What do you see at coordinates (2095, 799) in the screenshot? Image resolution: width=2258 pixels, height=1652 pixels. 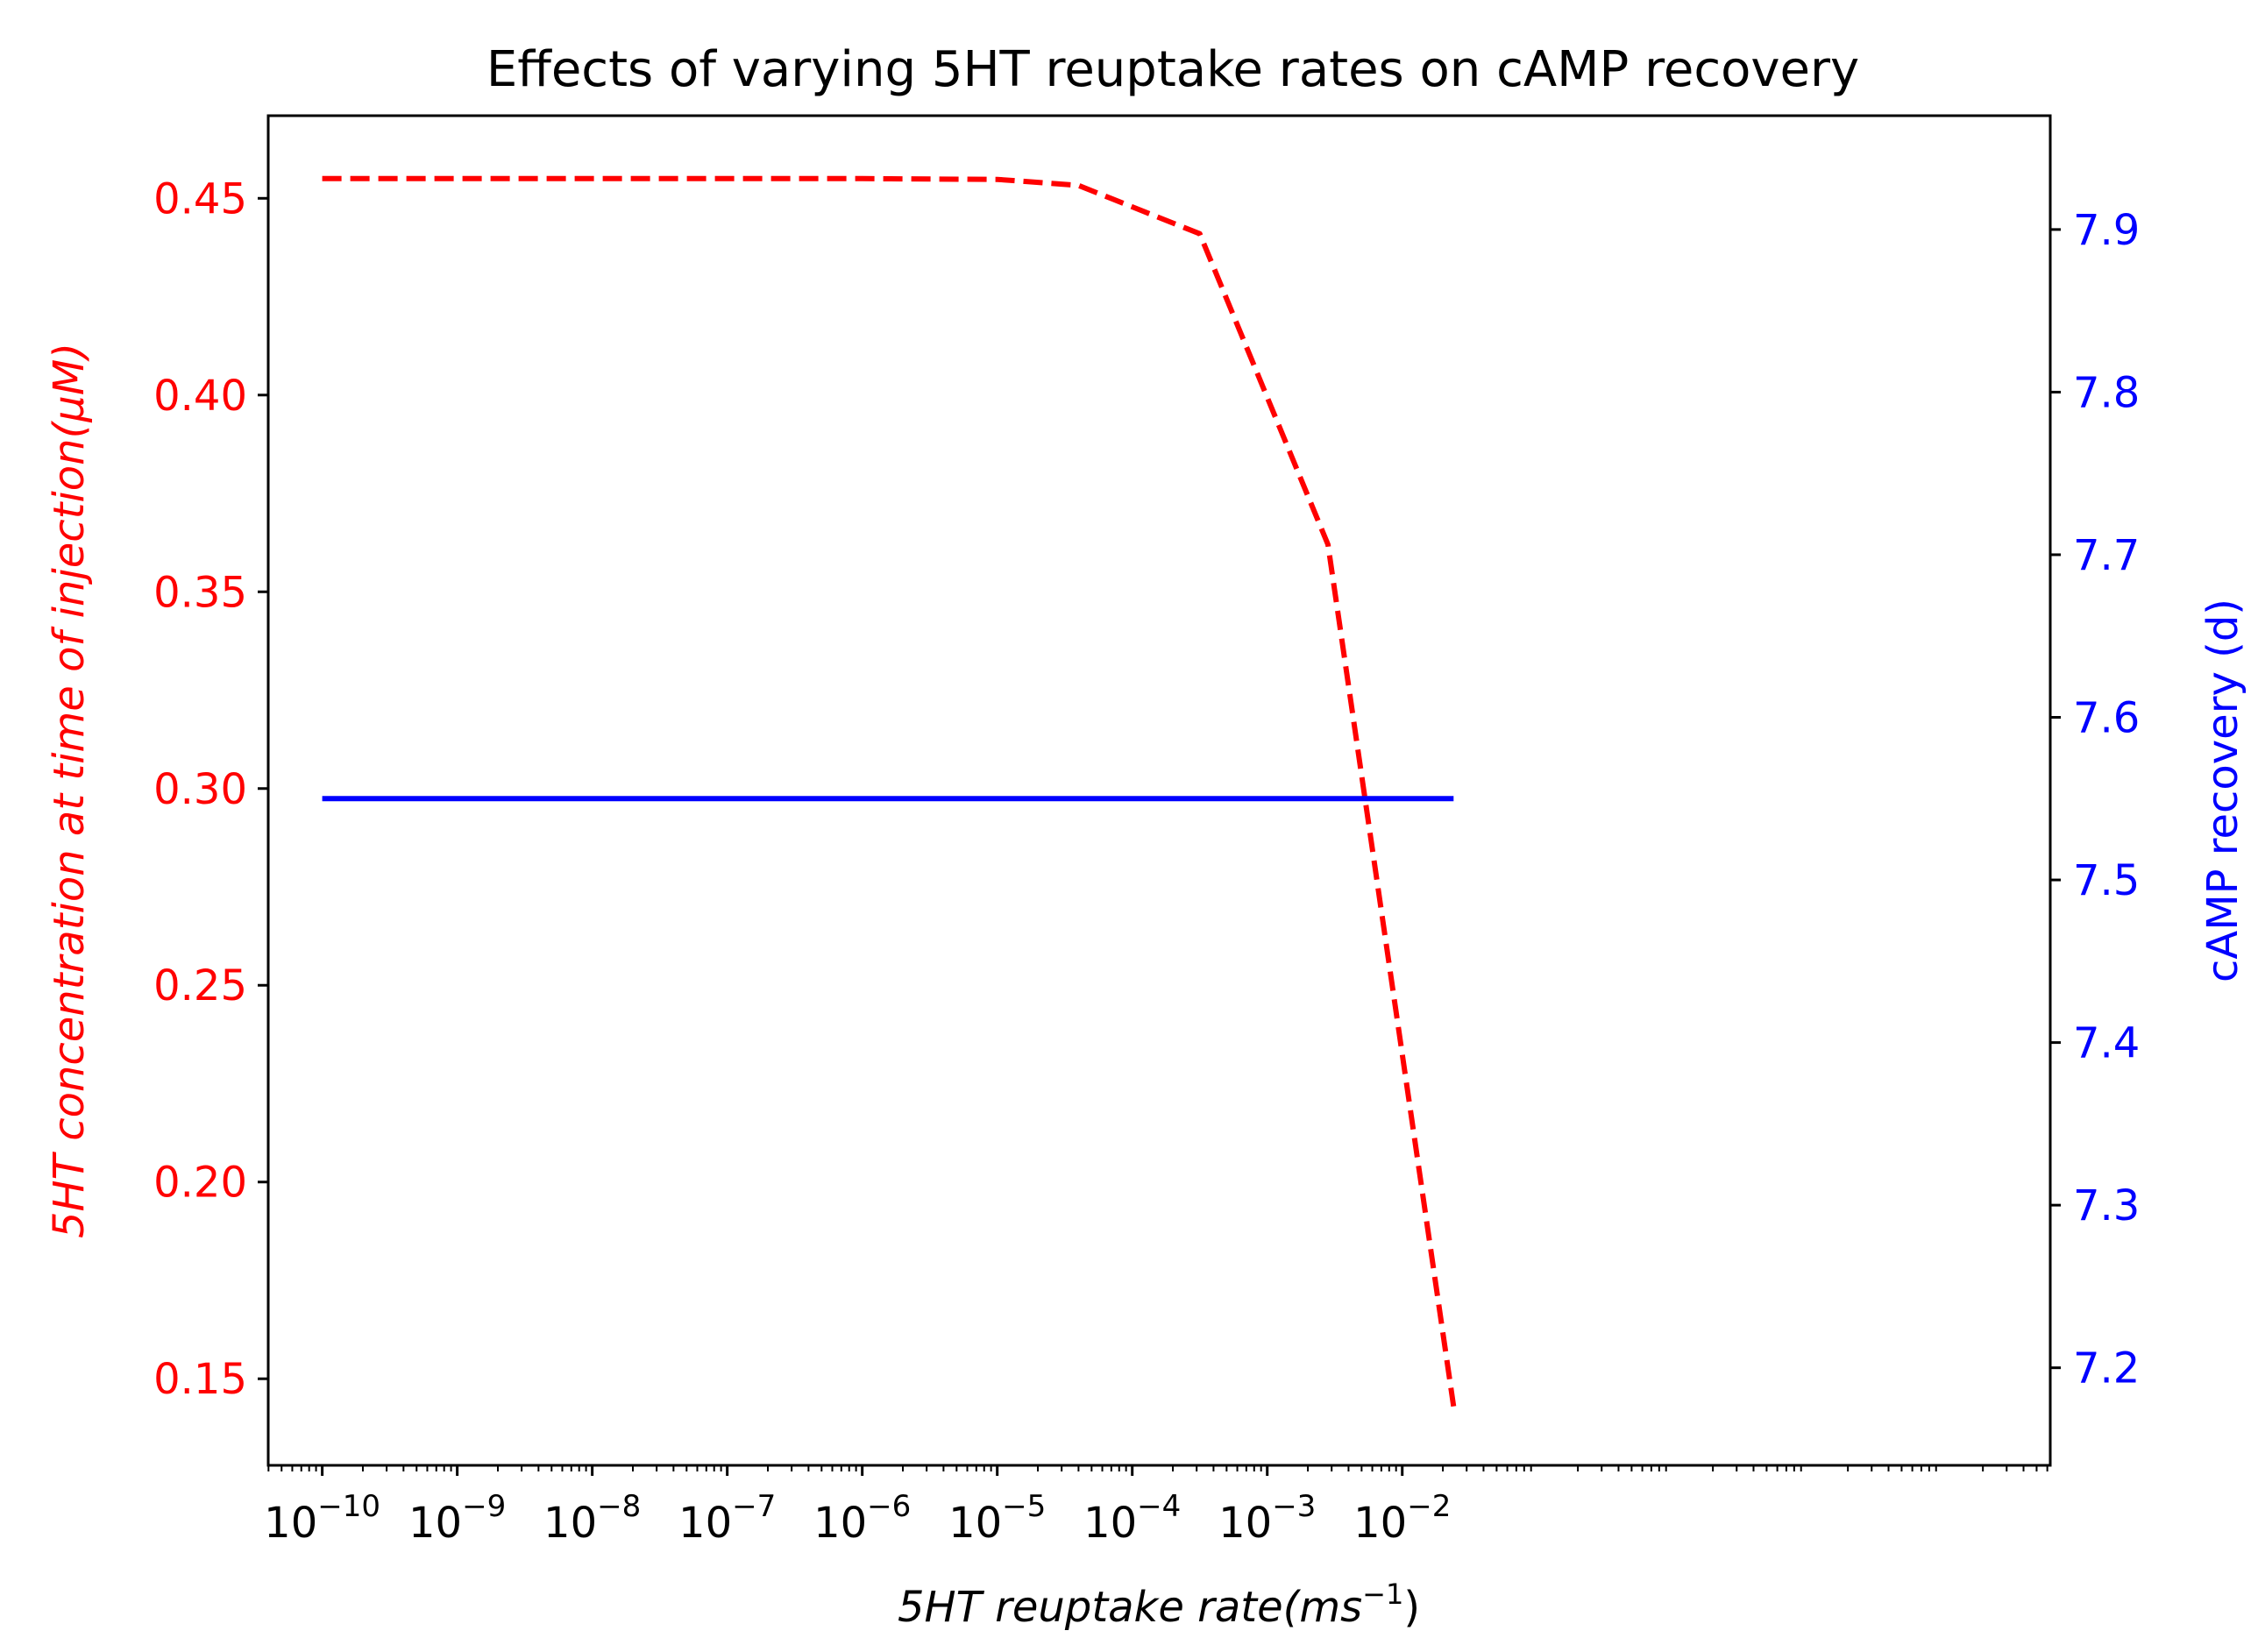 I see `y-right-axis-ticks: 7.2 7.3 7.4 7.5 7.6 7.7 7.8 7.9` at bounding box center [2095, 799].